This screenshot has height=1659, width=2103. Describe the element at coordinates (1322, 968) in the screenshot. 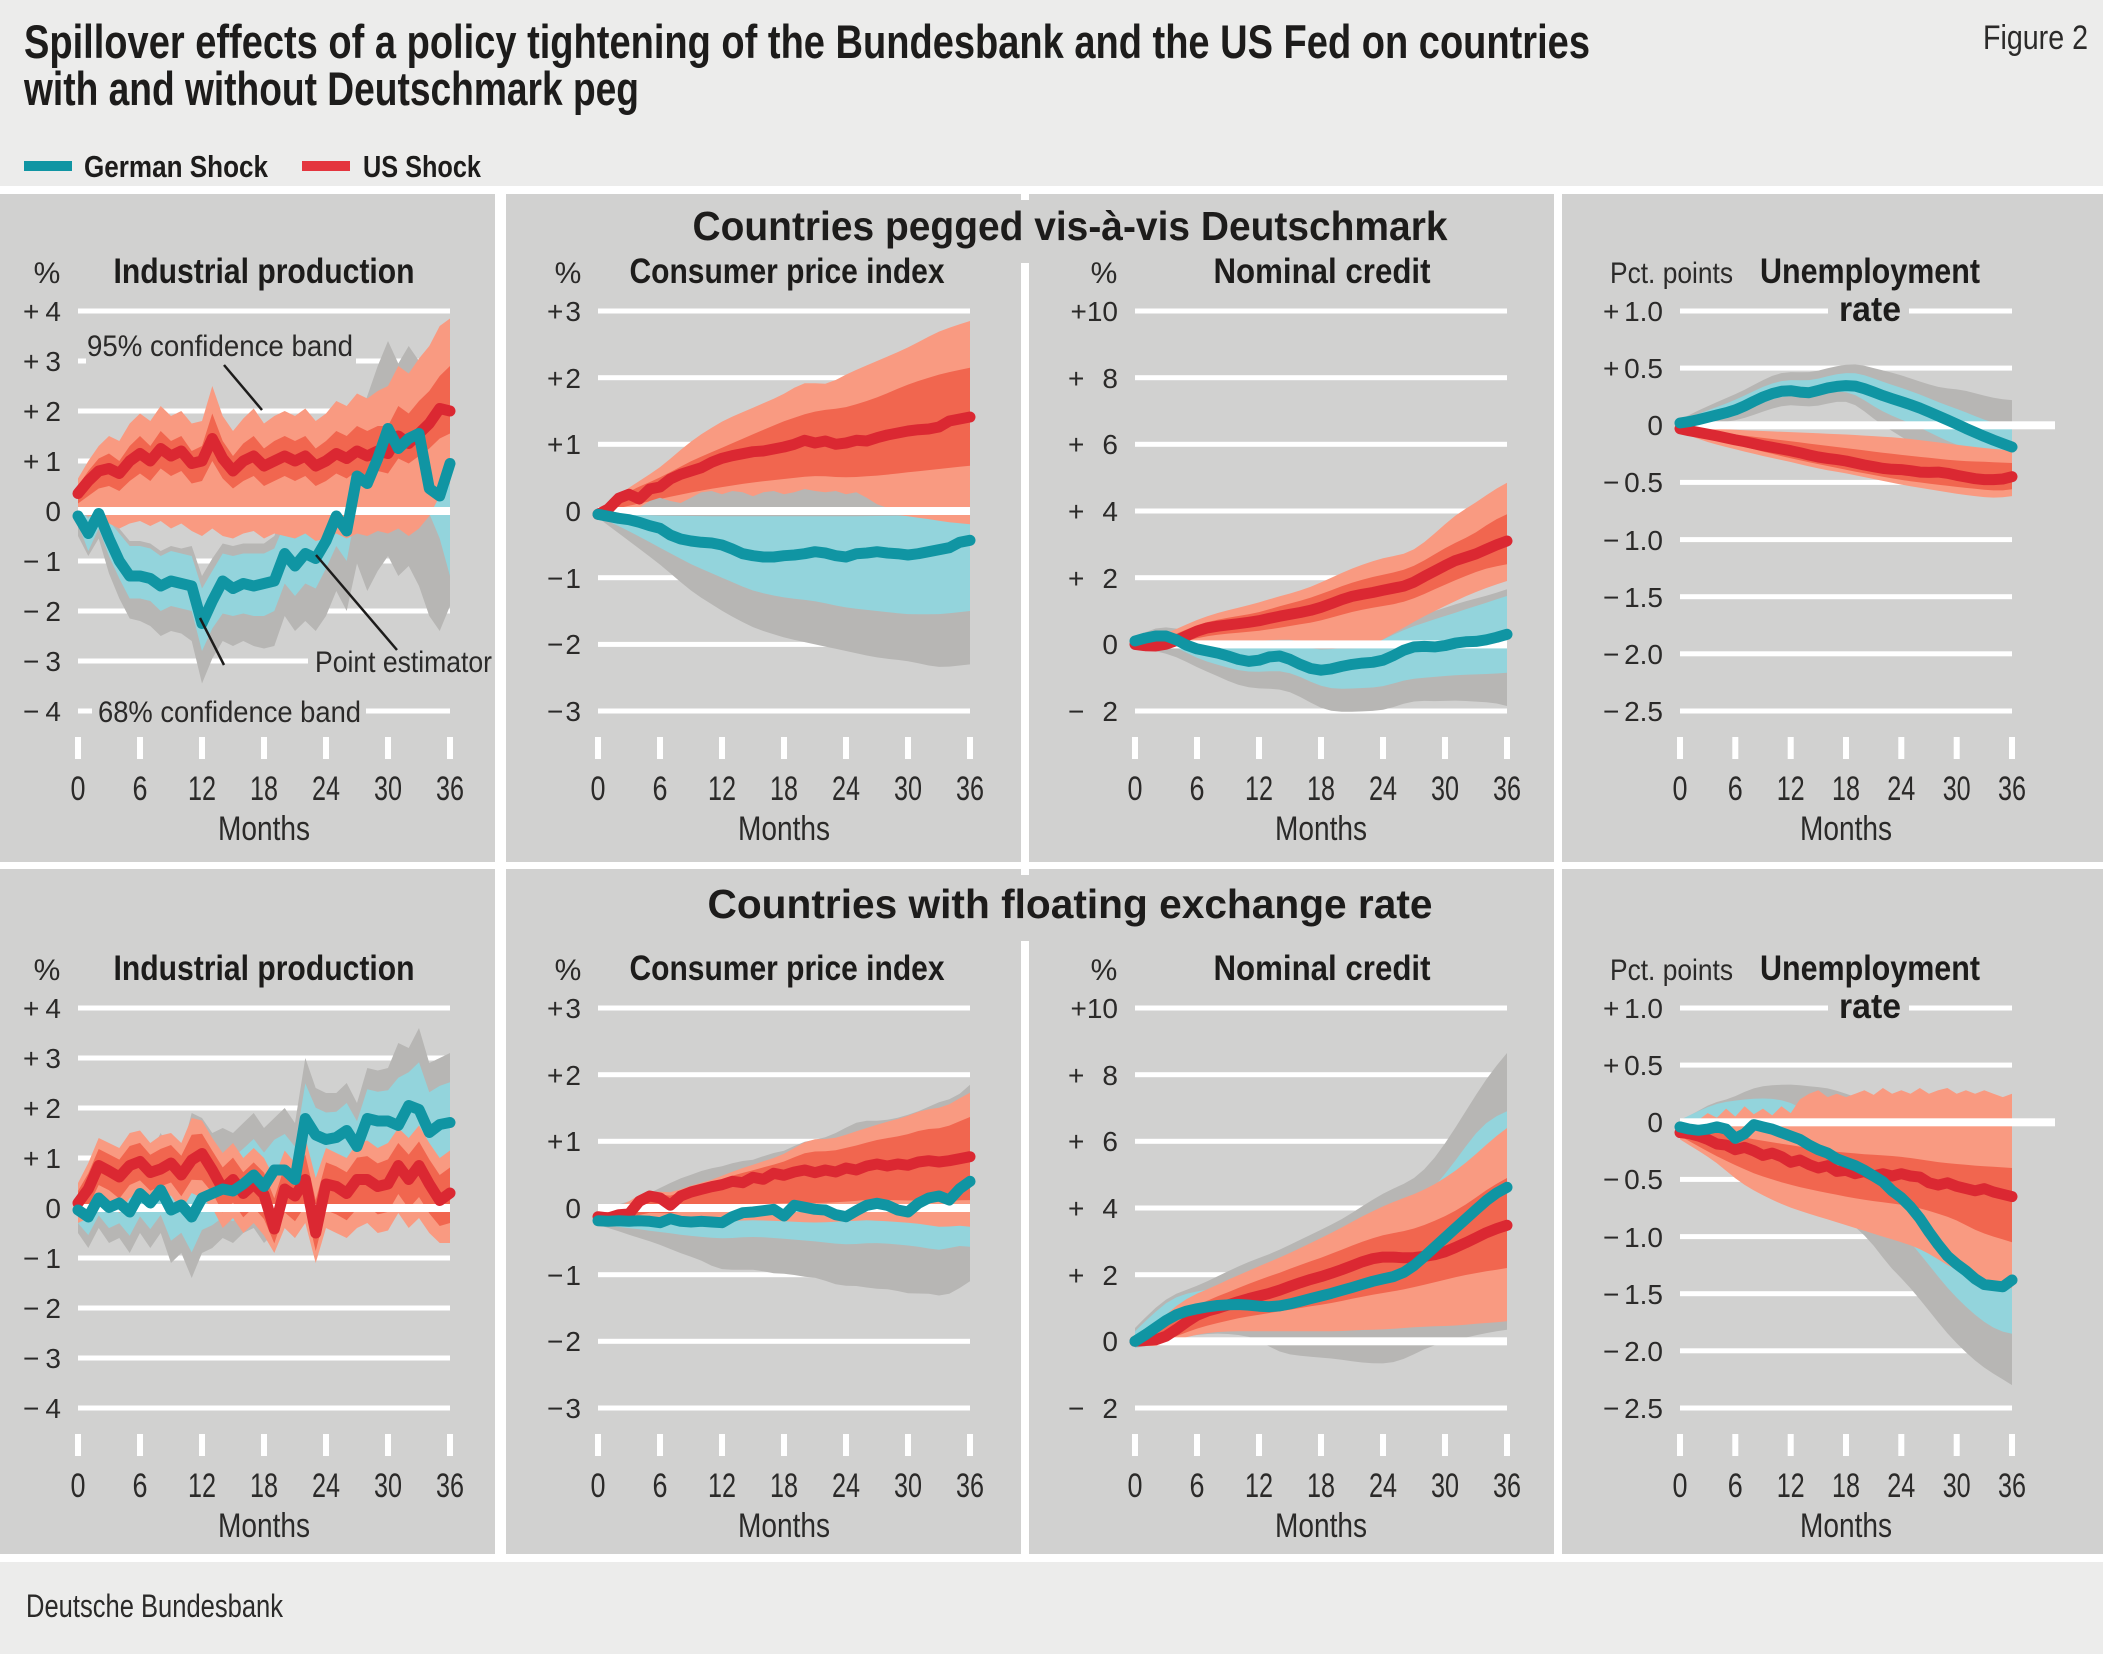

I see `svg-text: Nominal credit` at that location.